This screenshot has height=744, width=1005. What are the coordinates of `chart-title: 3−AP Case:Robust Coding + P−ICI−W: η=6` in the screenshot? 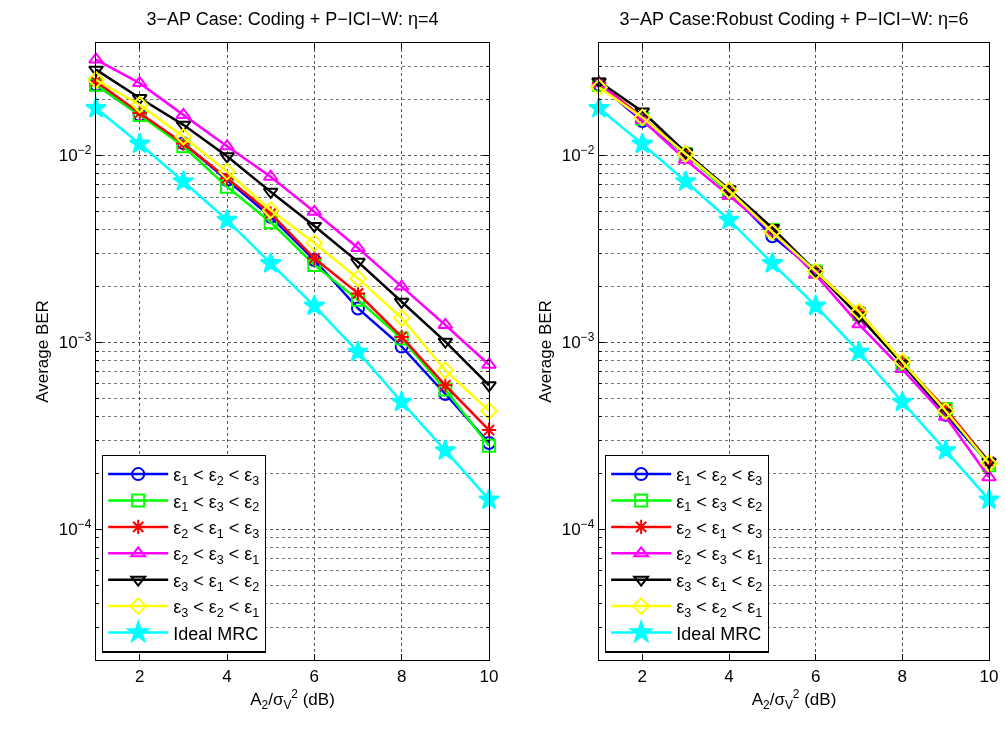 It's located at (794, 18).